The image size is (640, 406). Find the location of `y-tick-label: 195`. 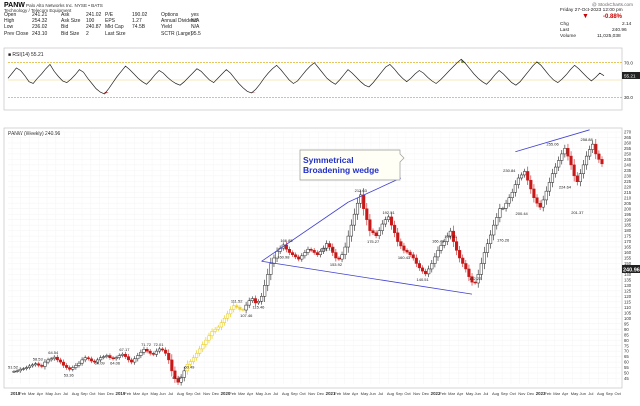

y-tick-label: 195 is located at coordinates (628, 214).